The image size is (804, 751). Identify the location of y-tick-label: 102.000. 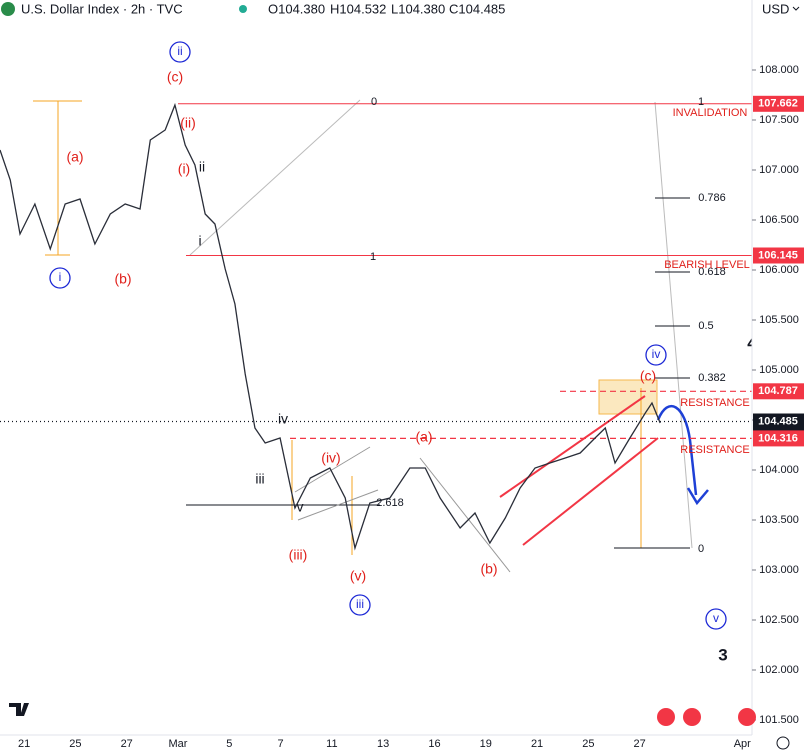
(779, 670).